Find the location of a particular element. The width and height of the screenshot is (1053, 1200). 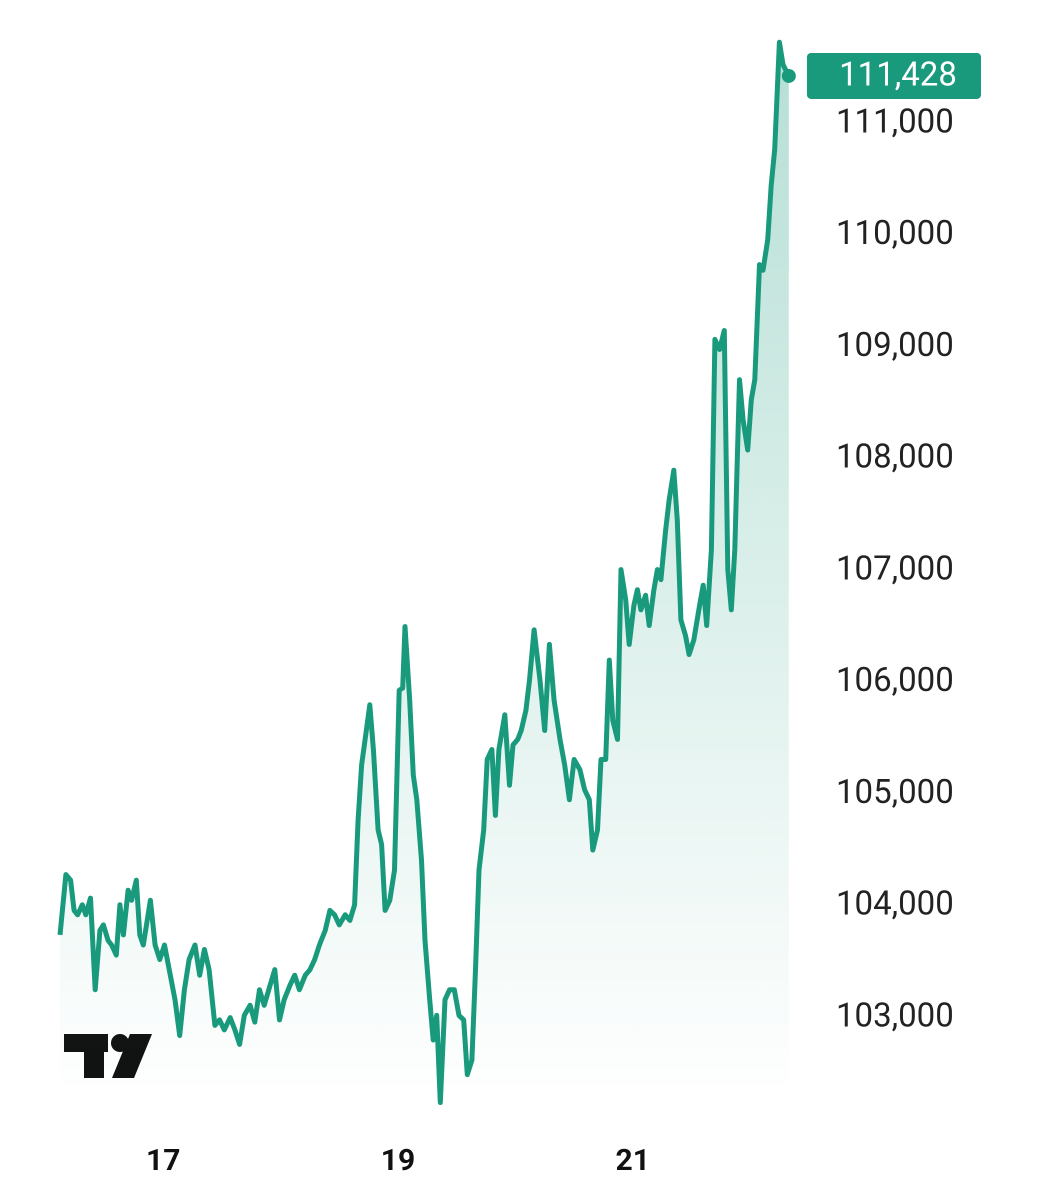

x-tick-label: 17 is located at coordinates (163, 1160).